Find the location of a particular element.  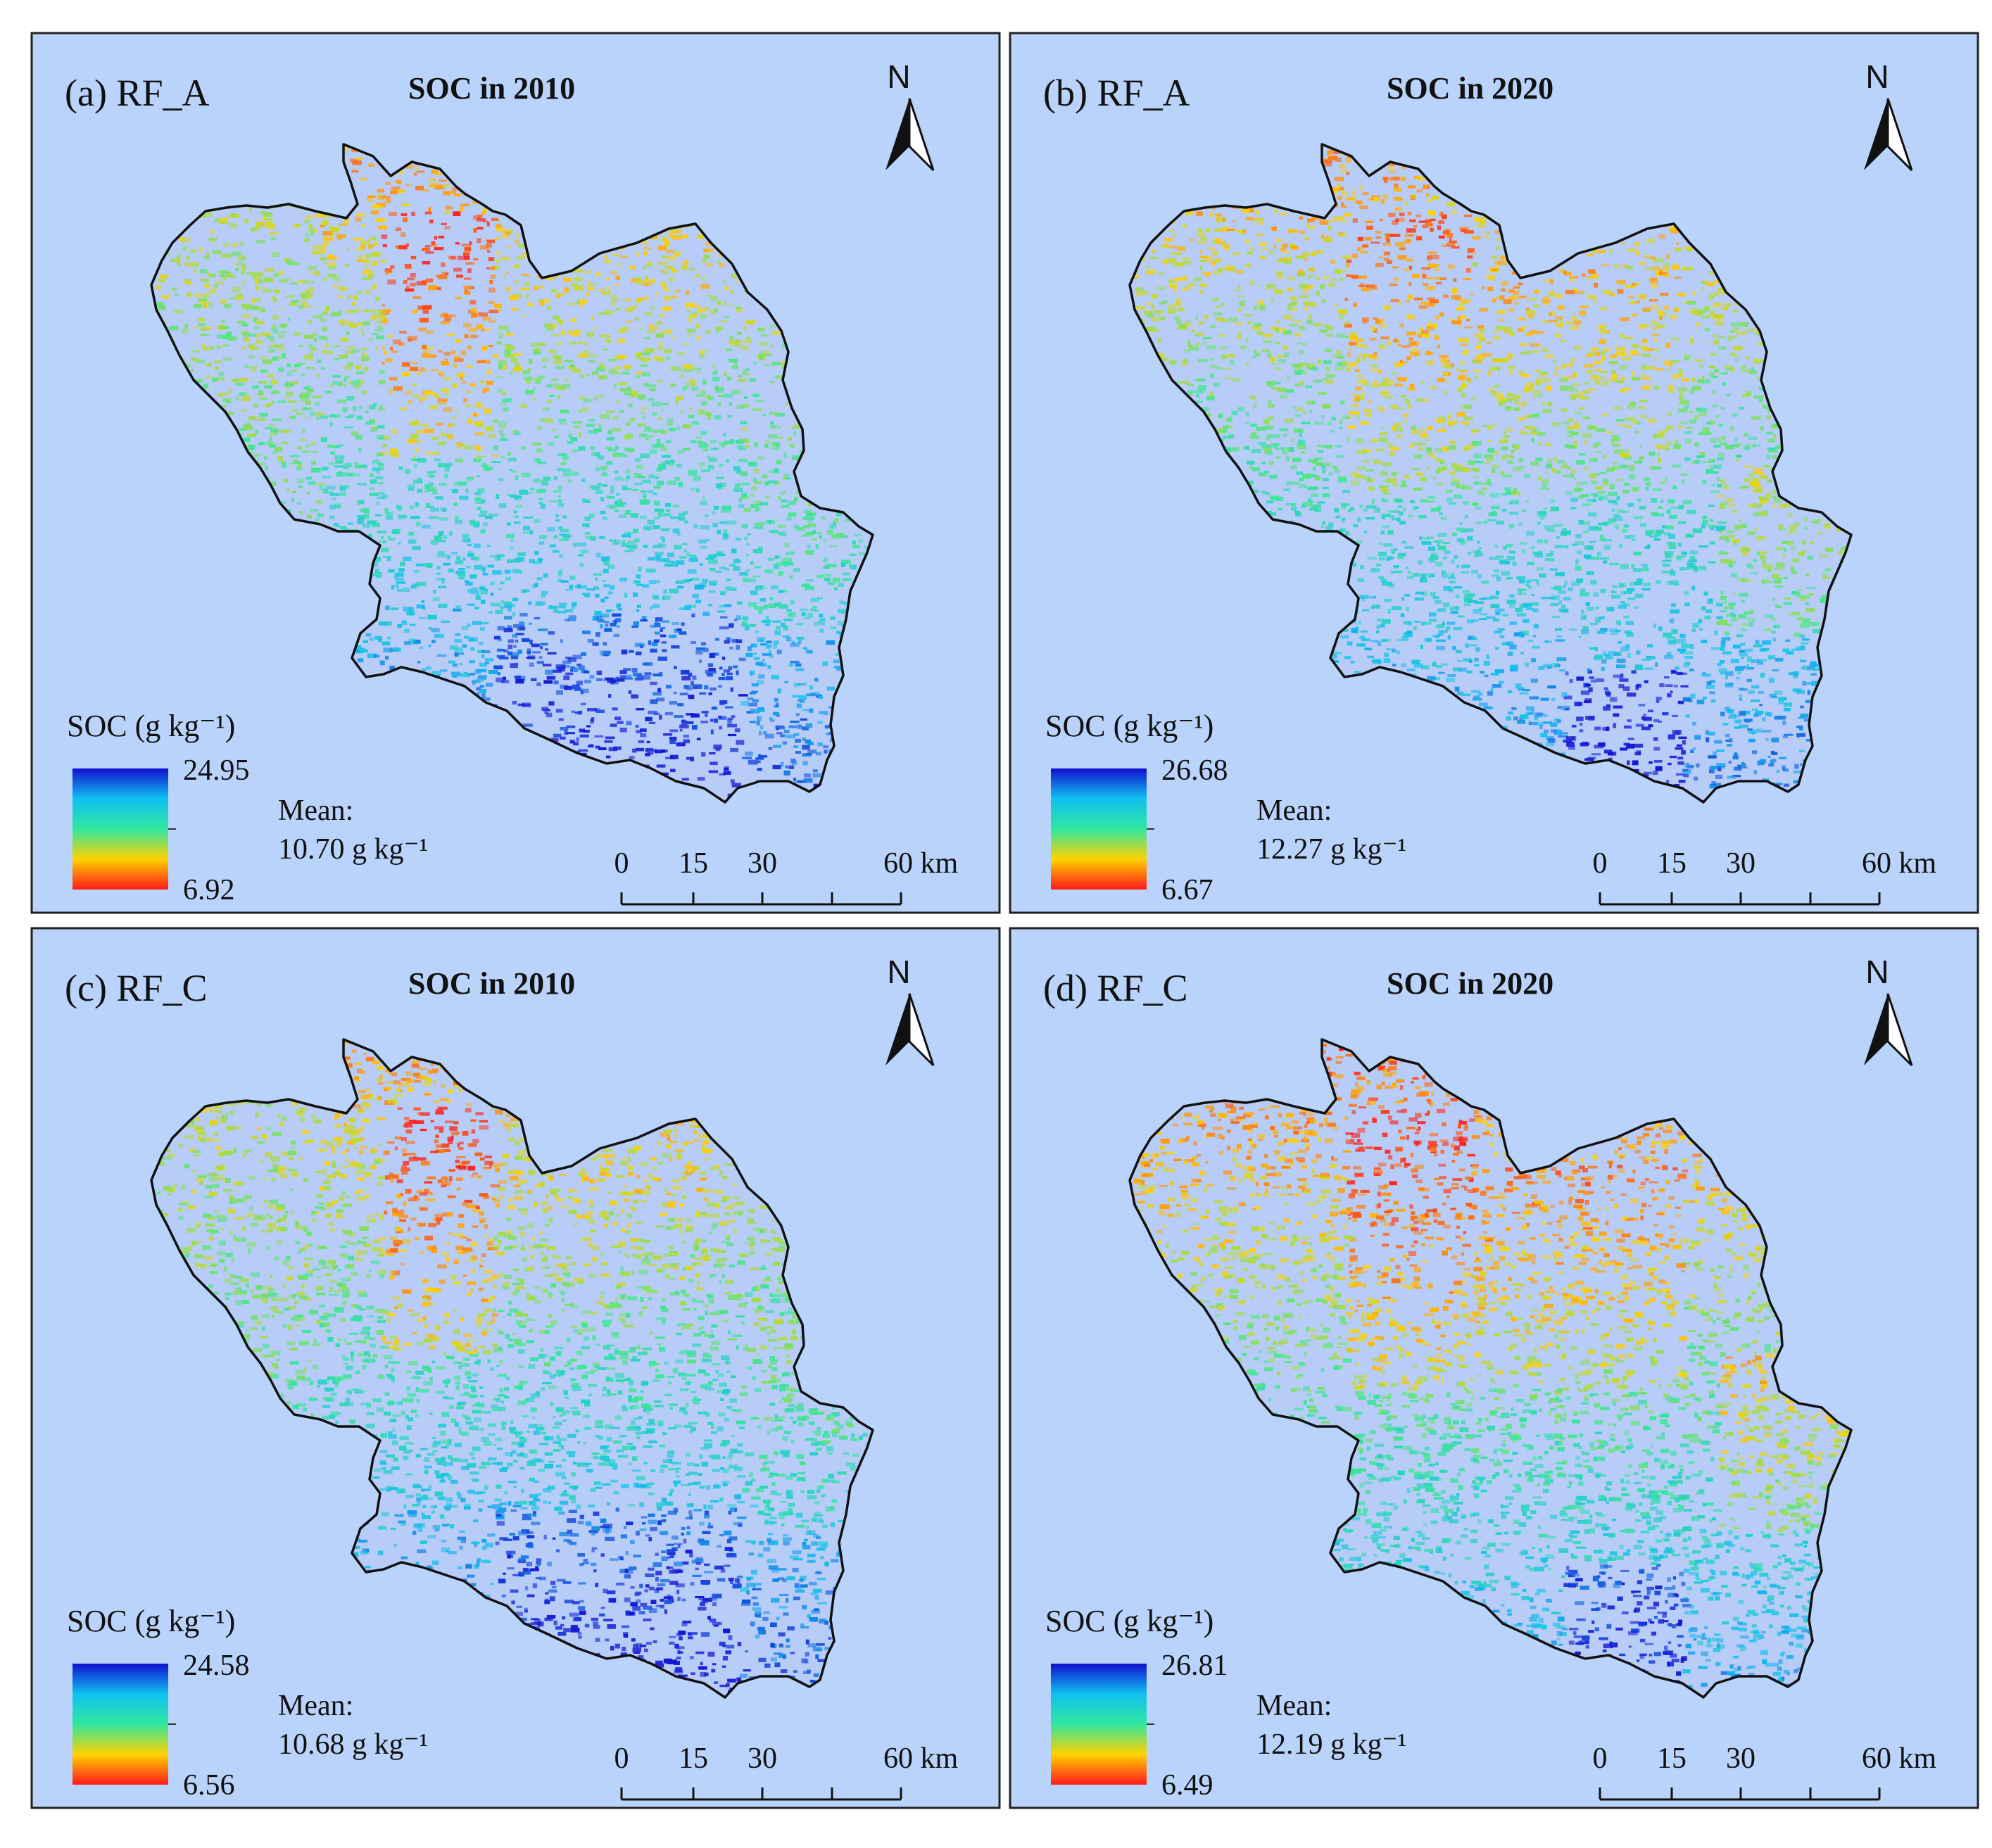

panel-label: (a) RF_A is located at coordinates (137, 93).